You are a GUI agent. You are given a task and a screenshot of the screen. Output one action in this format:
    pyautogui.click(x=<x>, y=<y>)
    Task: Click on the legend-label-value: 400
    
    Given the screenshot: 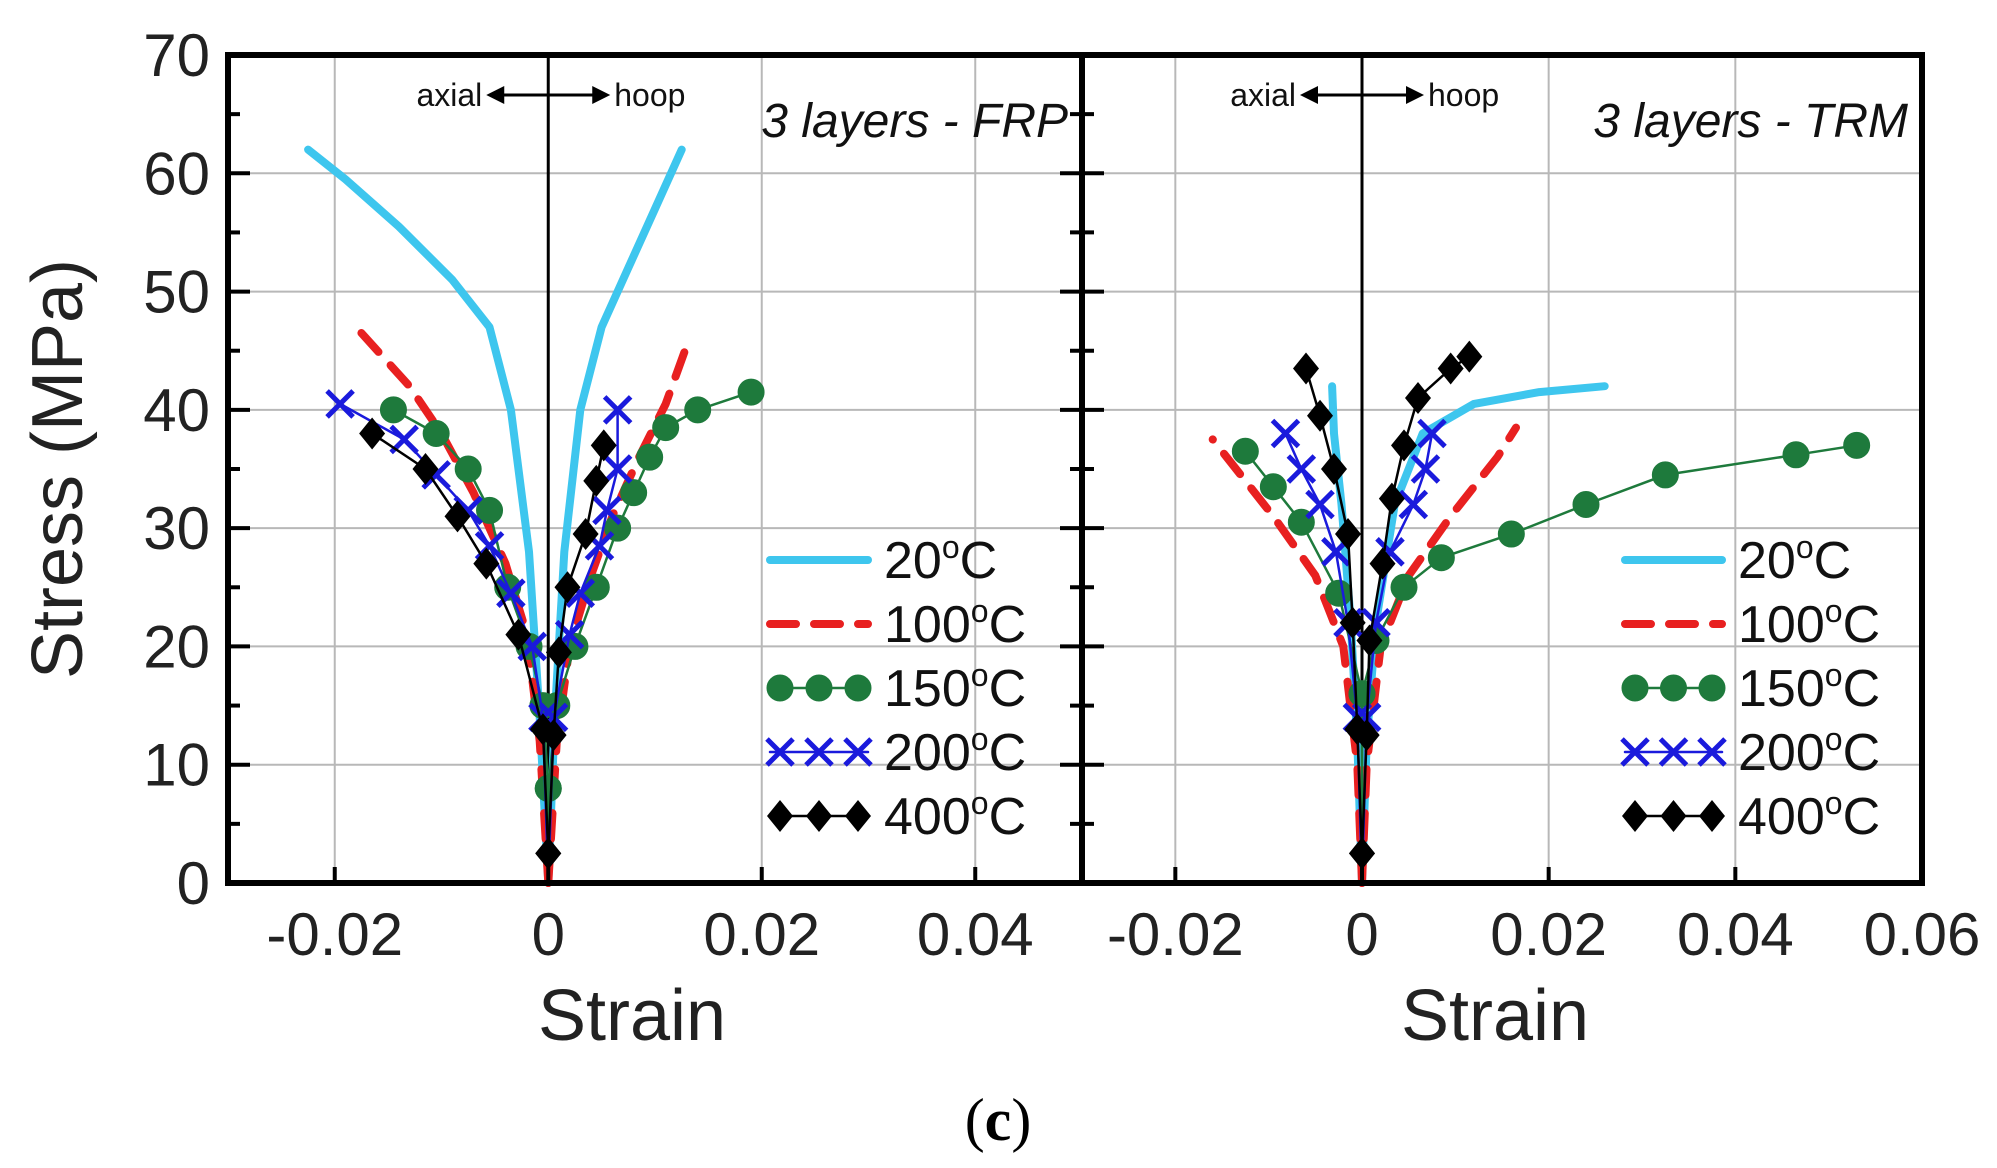 What is the action you would take?
    pyautogui.click(x=1781, y=817)
    